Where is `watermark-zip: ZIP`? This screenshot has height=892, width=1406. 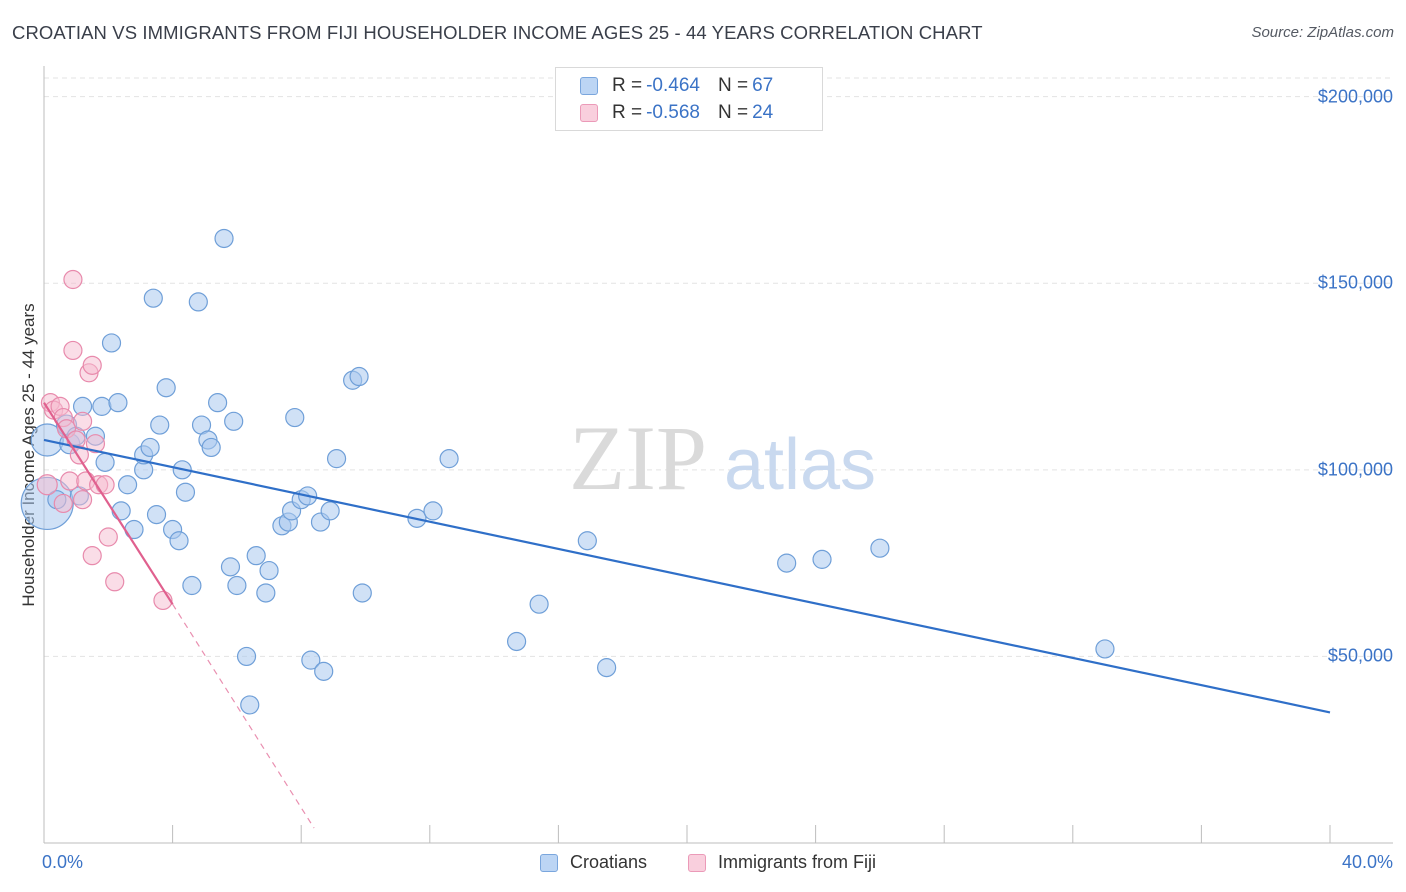
watermark-zip: ZIP is located at coordinates (638, 458).